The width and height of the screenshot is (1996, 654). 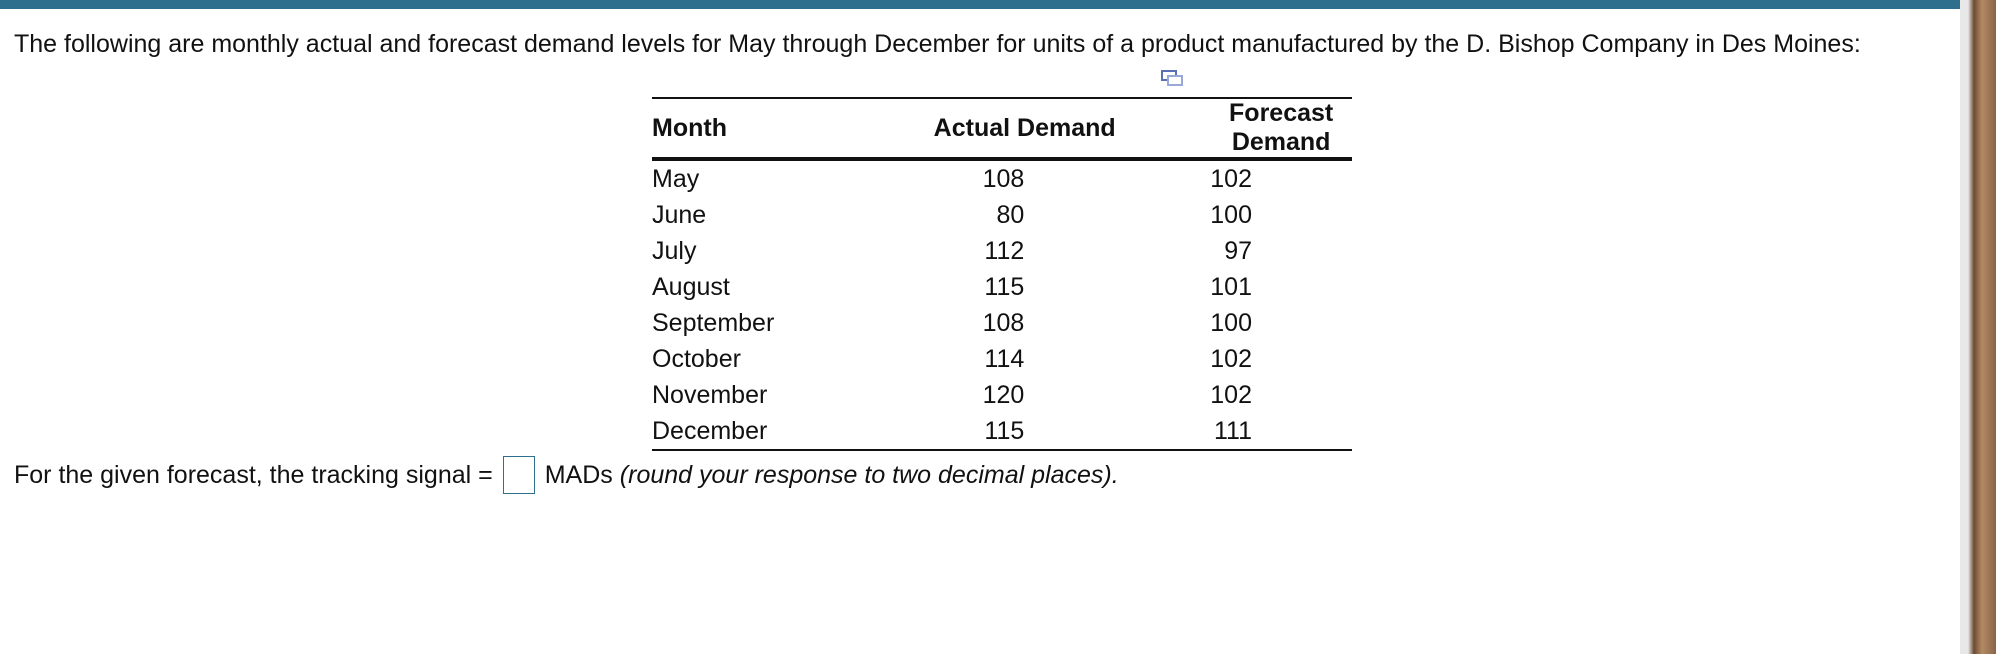 I want to click on top-bar, so click(x=998, y=4).